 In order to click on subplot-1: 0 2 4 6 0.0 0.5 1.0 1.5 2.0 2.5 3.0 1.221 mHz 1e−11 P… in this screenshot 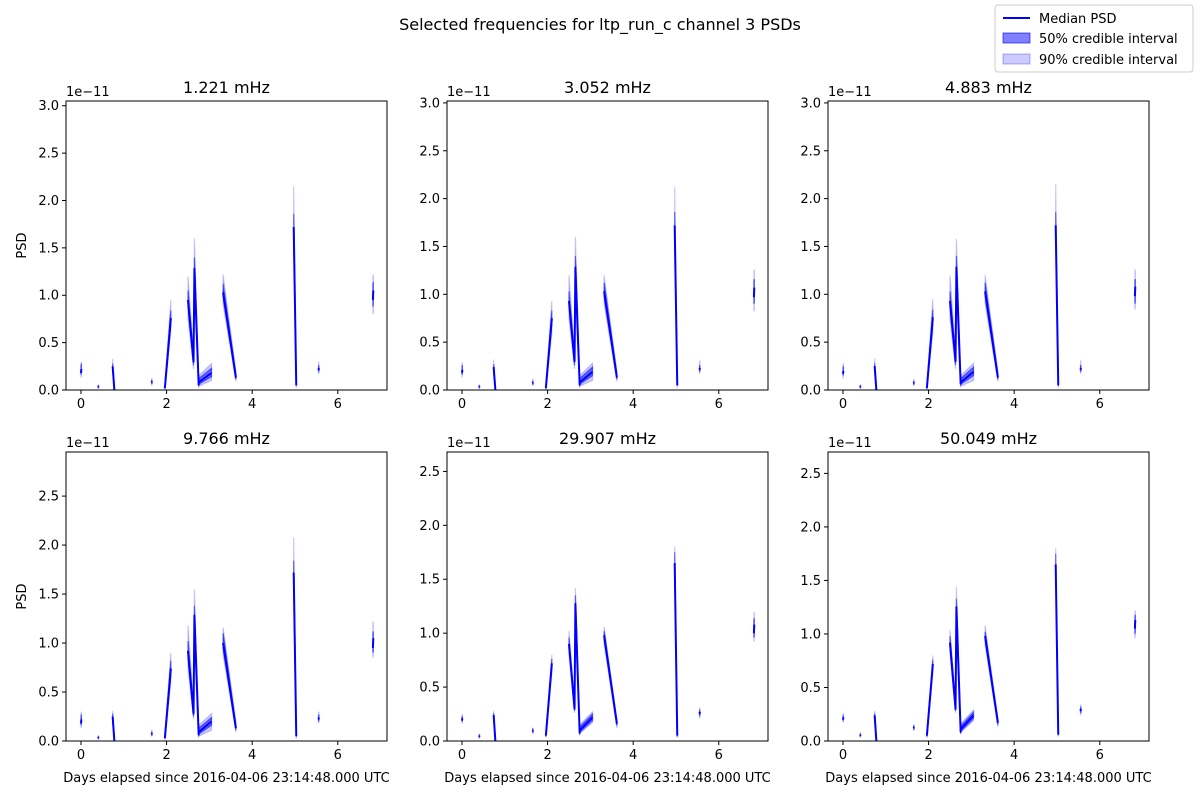, I will do `click(201, 245)`.